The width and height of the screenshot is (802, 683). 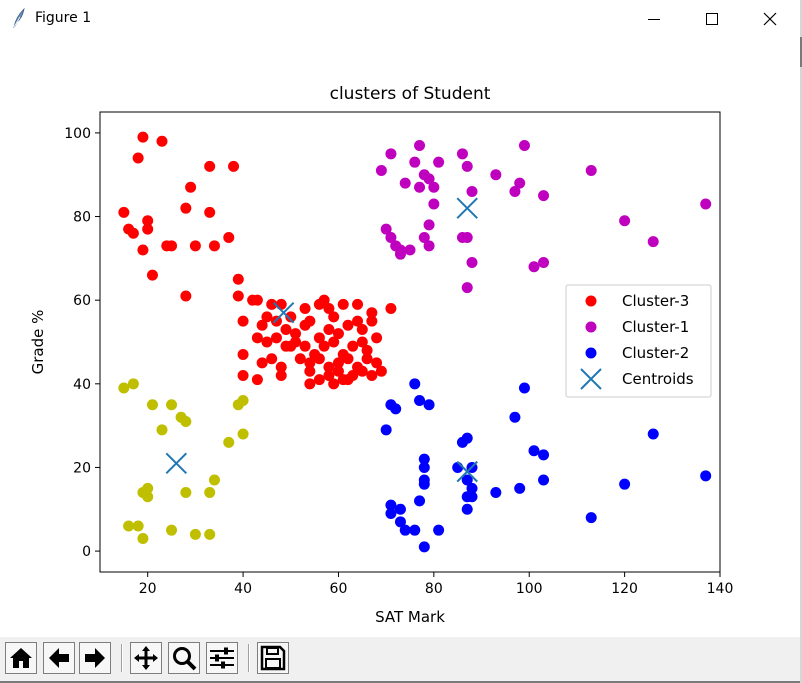 I want to click on back-button, so click(x=59, y=658).